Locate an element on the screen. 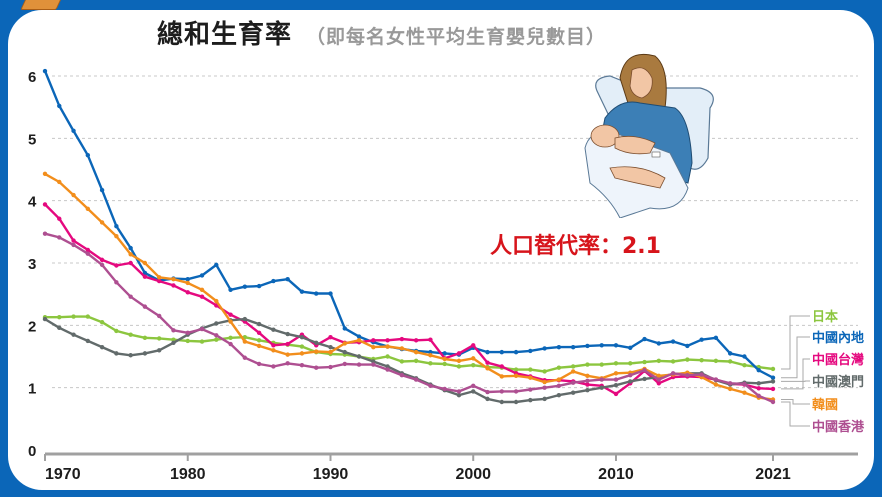  mother-holding-baby-illustration is located at coordinates (649, 135).